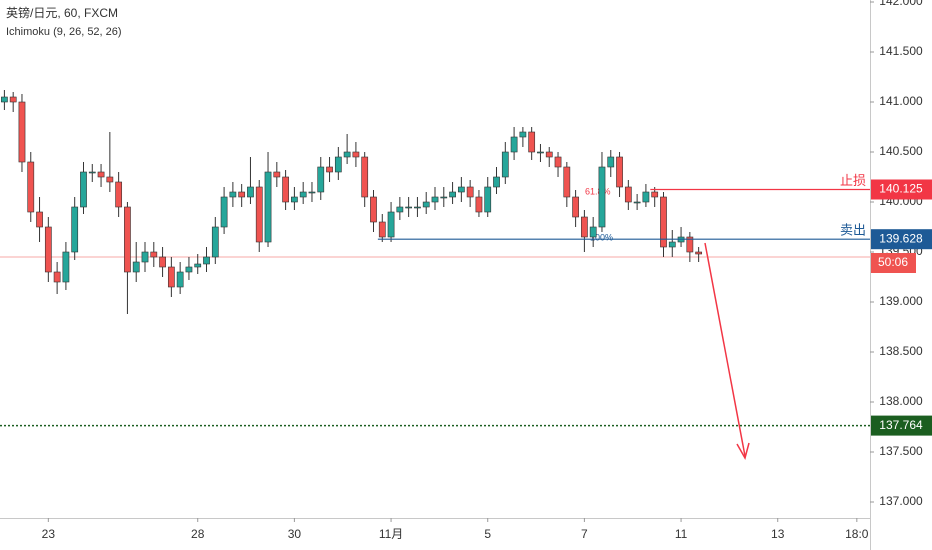  I want to click on y-tick-label: 142.000, so click(901, 4).